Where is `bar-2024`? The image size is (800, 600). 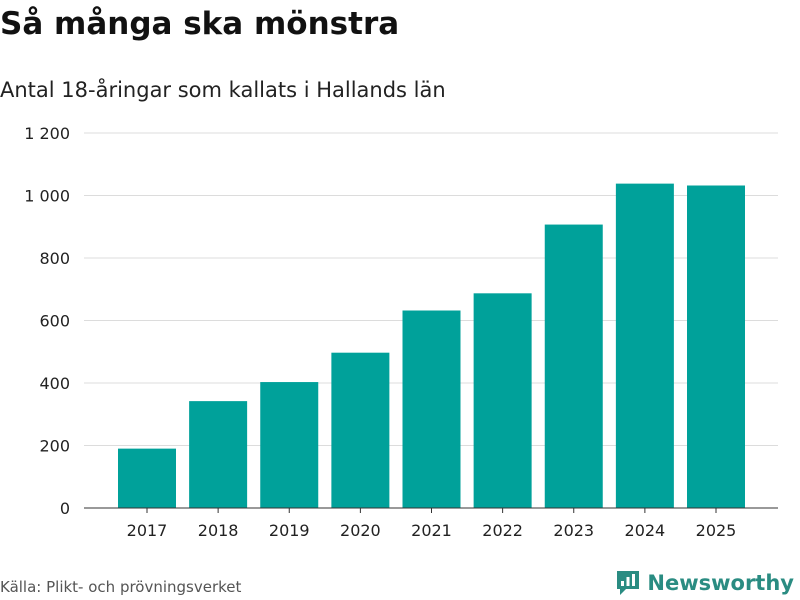 bar-2024 is located at coordinates (644, 345).